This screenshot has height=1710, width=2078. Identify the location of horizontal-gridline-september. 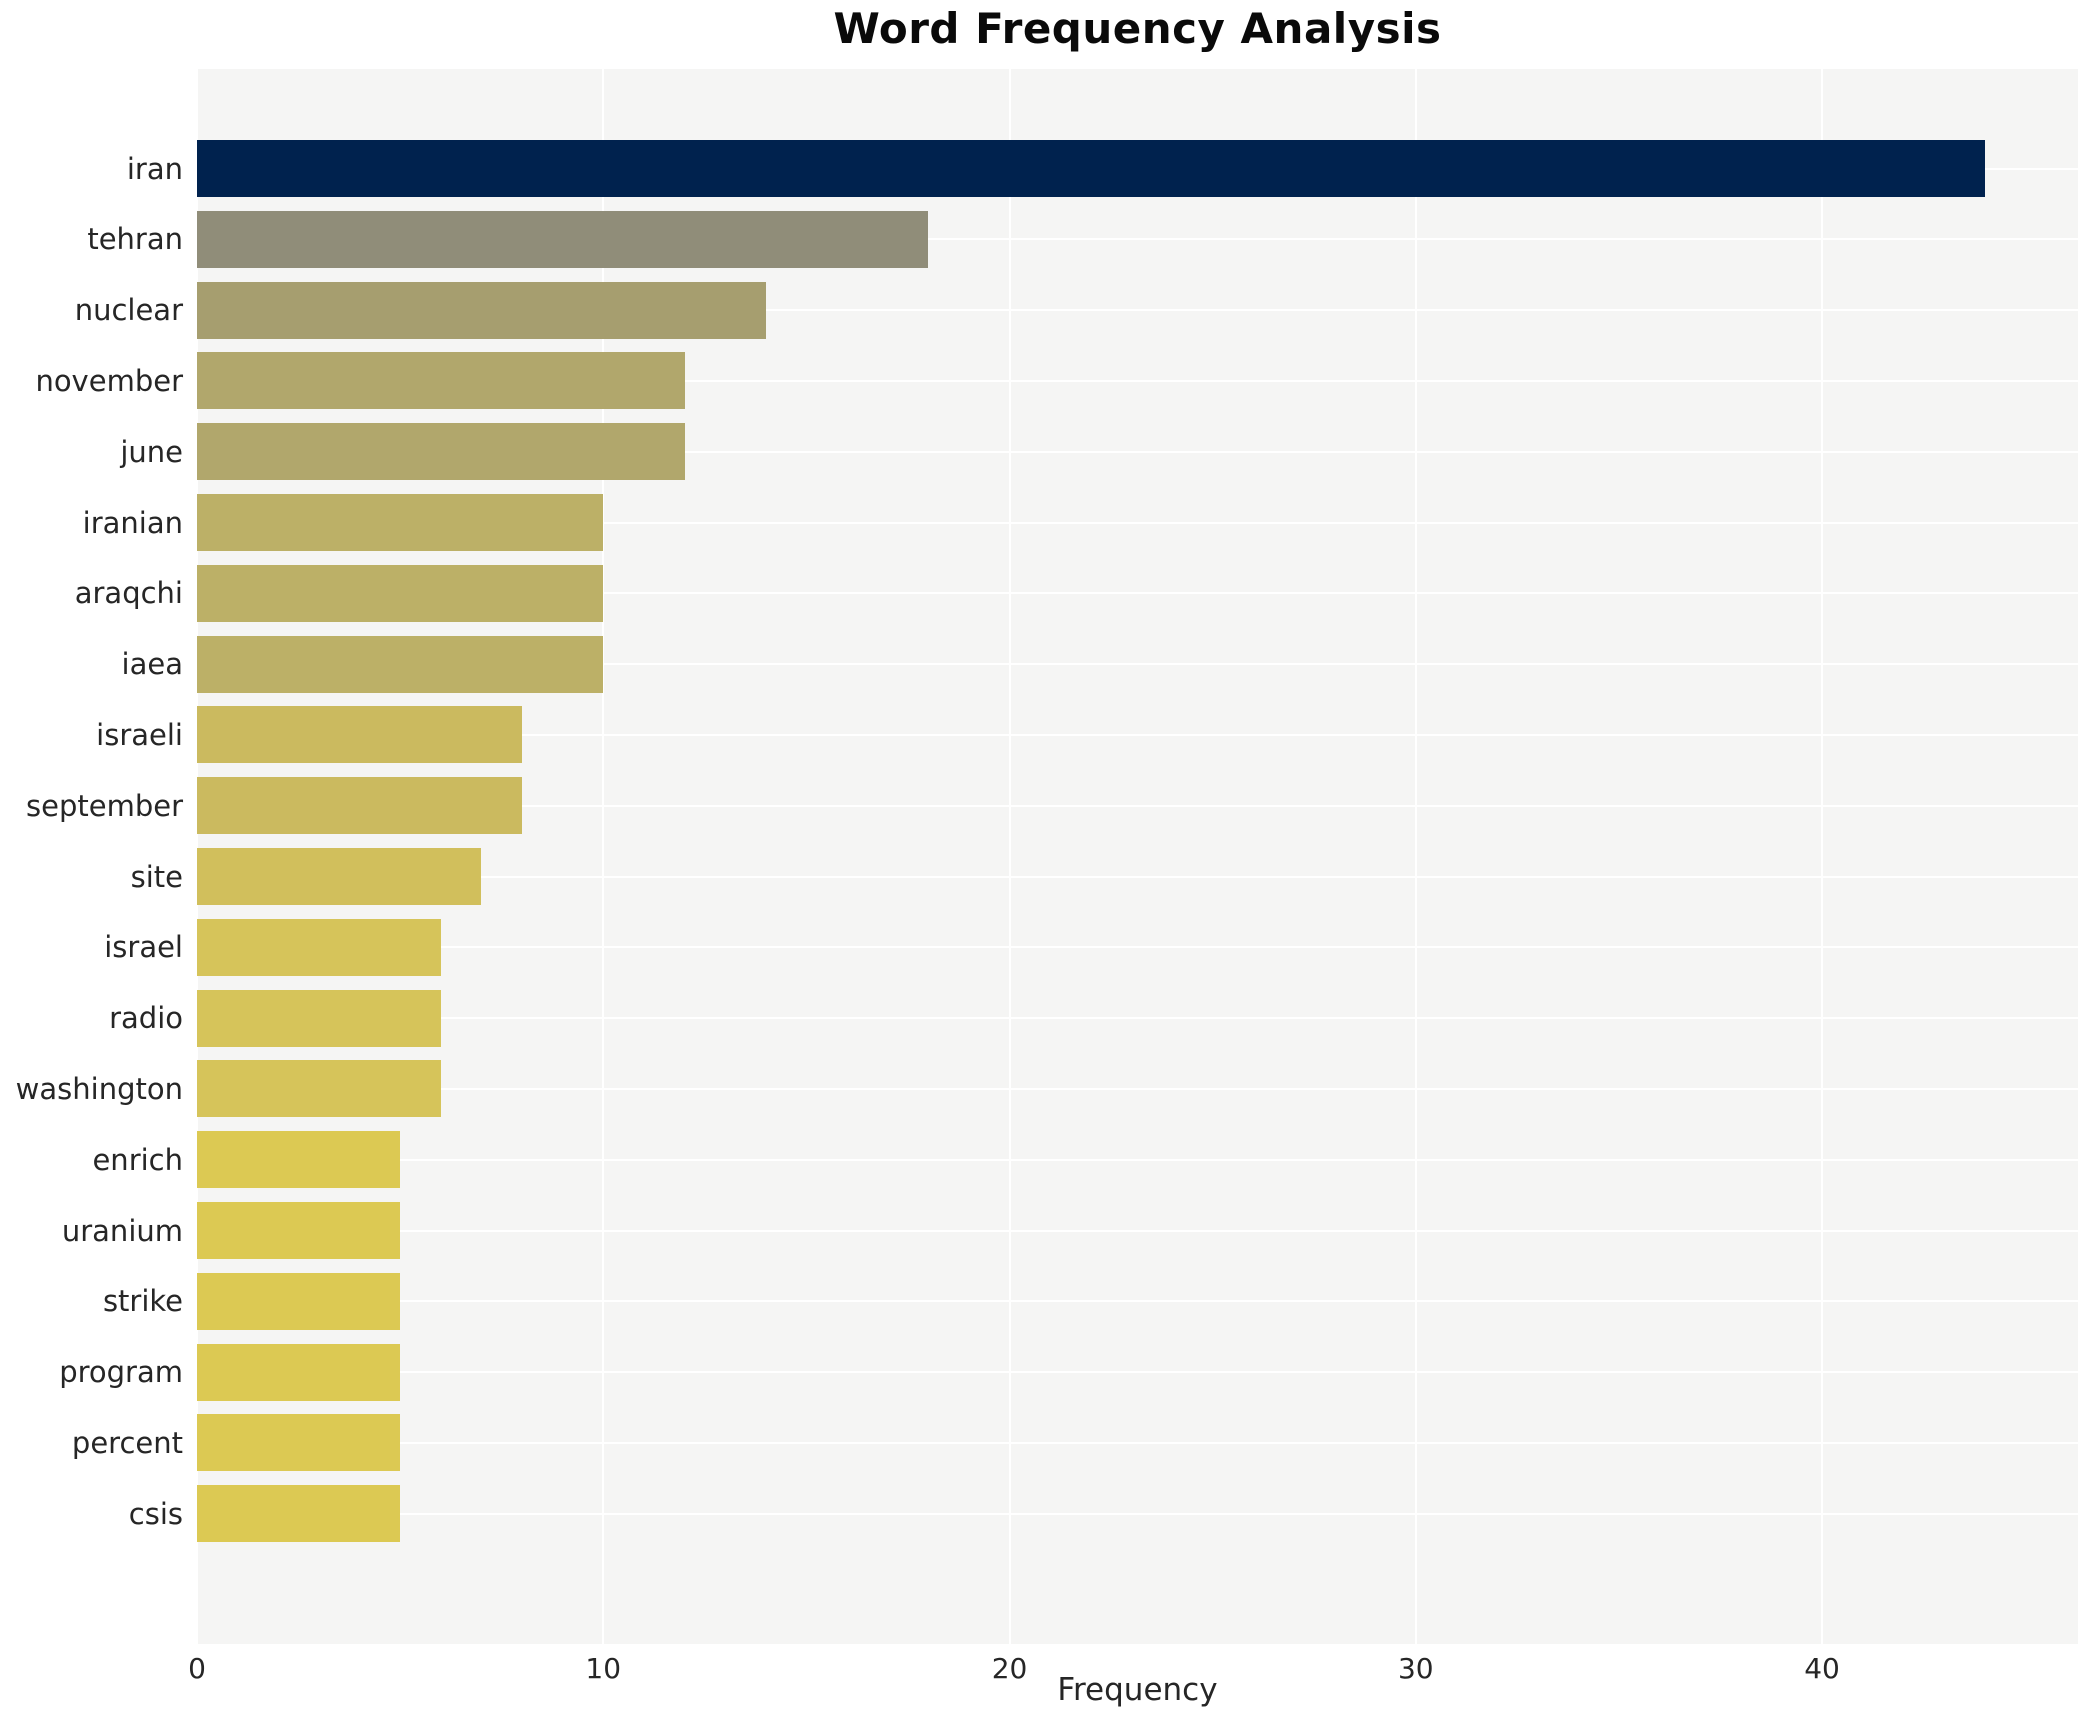
(1137, 805).